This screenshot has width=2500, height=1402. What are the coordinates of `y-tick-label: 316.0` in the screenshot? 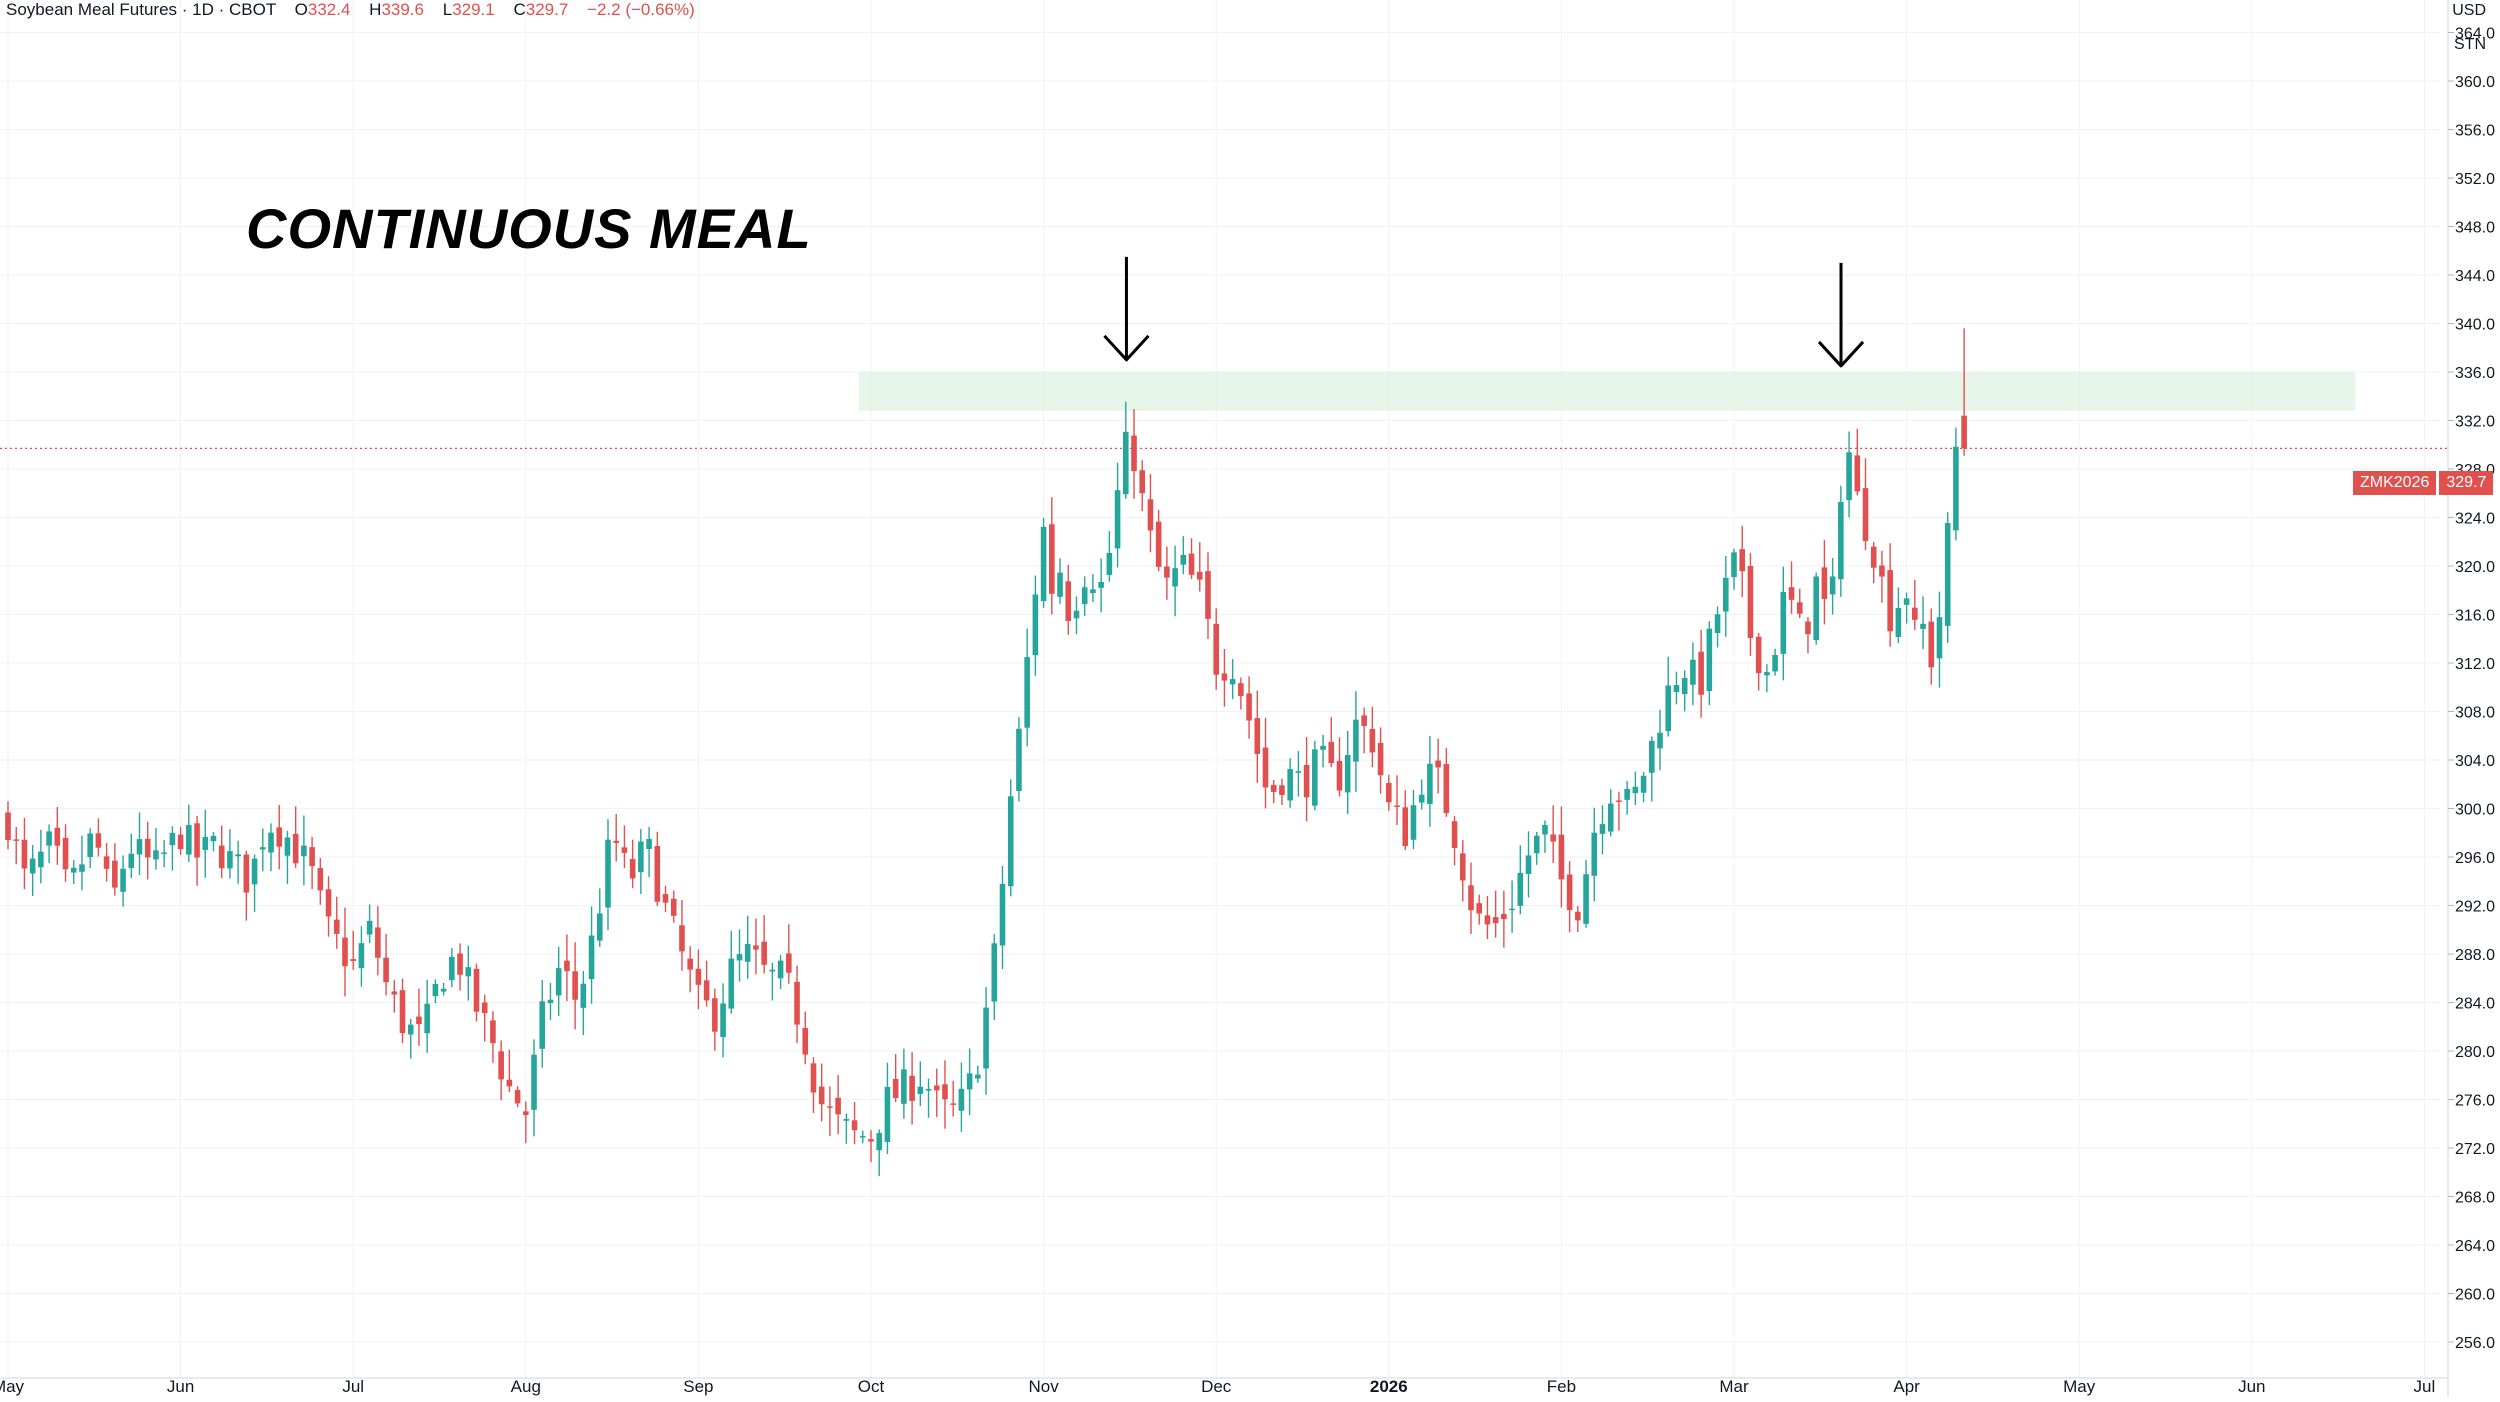 It's located at (2475, 616).